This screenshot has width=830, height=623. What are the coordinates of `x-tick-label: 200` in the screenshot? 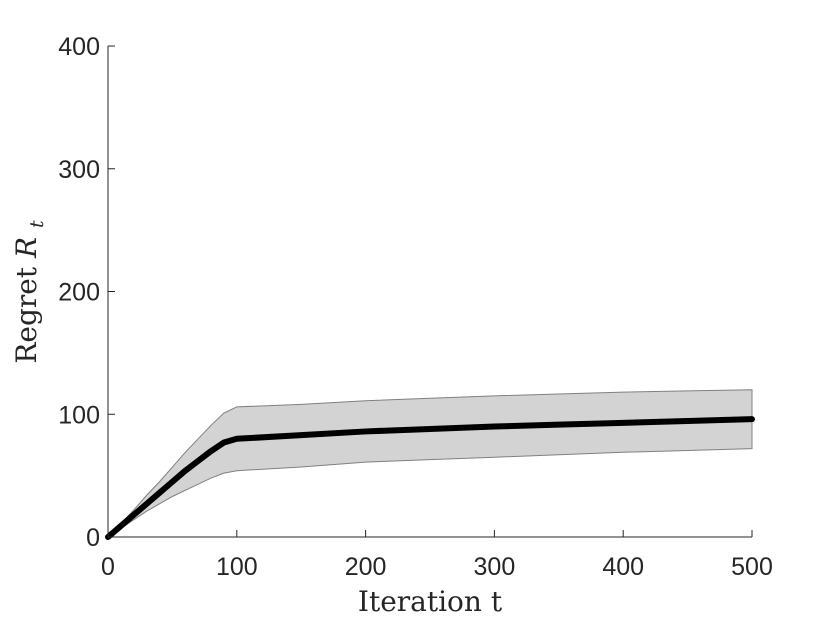 It's located at (366, 567).